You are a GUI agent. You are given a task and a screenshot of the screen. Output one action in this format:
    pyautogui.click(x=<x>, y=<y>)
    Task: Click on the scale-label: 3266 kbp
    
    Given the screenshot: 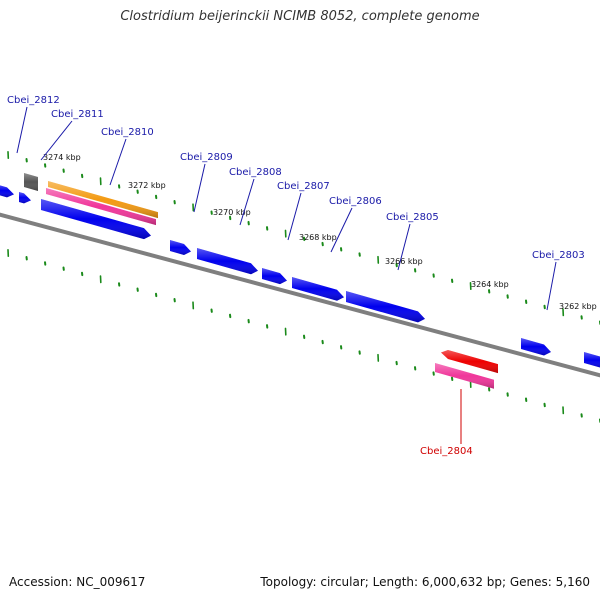 What is the action you would take?
    pyautogui.click(x=404, y=261)
    